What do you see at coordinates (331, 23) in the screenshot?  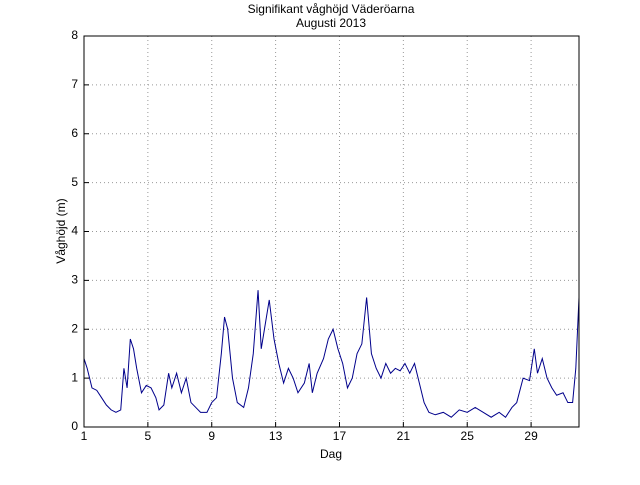 I see `chart-subtitle: Augusti 2013` at bounding box center [331, 23].